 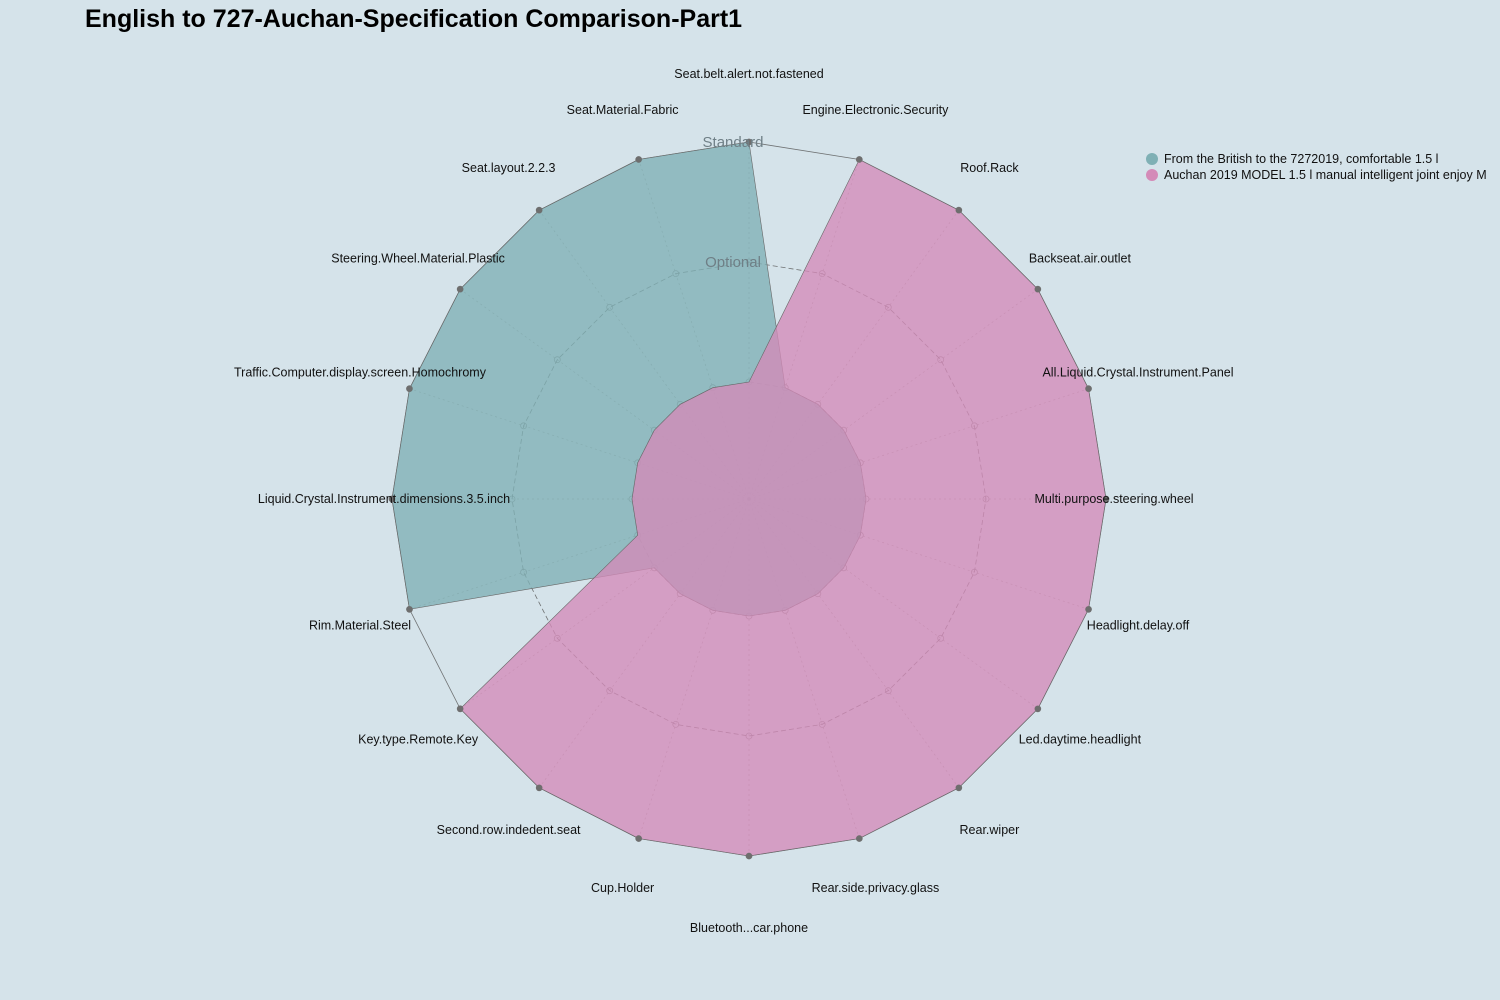 What do you see at coordinates (360, 625) in the screenshot?
I see `axis-label-15: Rim.Material.Steel` at bounding box center [360, 625].